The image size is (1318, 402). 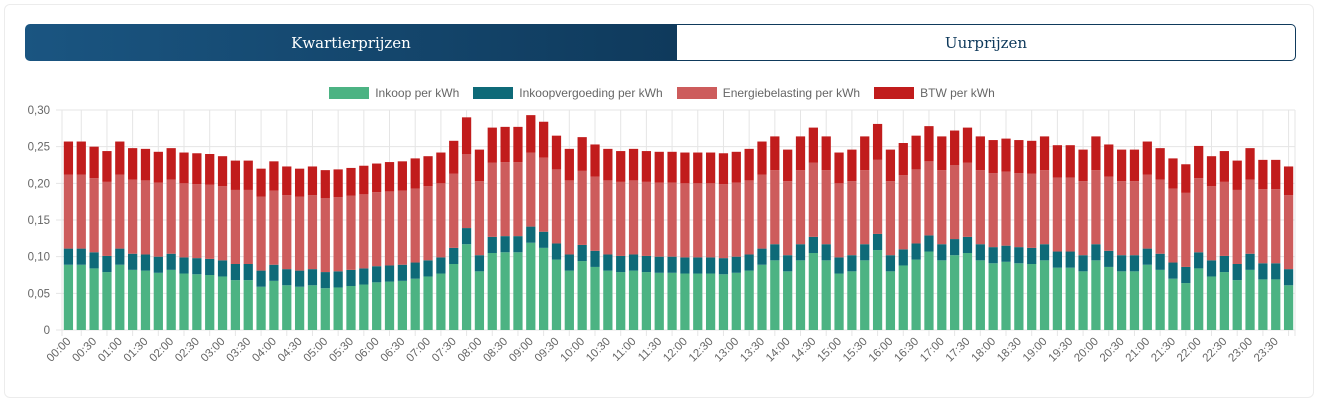 What do you see at coordinates (986, 42) in the screenshot?
I see `tab-uurprijzen: Uurprijzen` at bounding box center [986, 42].